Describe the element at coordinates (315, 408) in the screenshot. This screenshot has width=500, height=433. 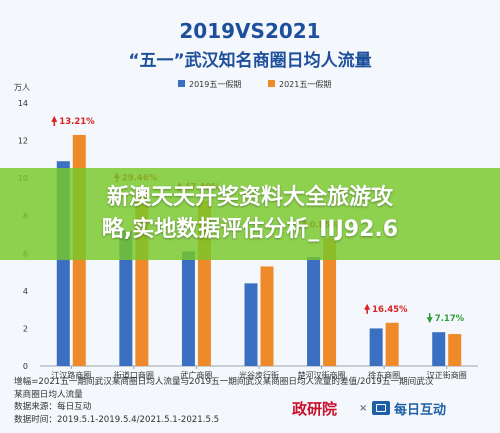
I see `brand-zhengyanyuan: 政研院` at that location.